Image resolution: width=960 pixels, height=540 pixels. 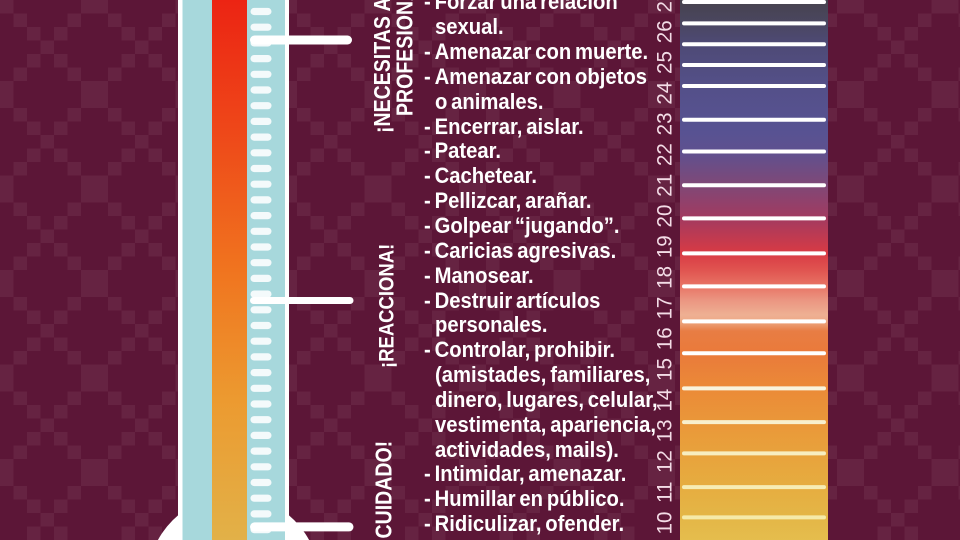 I want to click on svg-text: 11, so click(x=664, y=492).